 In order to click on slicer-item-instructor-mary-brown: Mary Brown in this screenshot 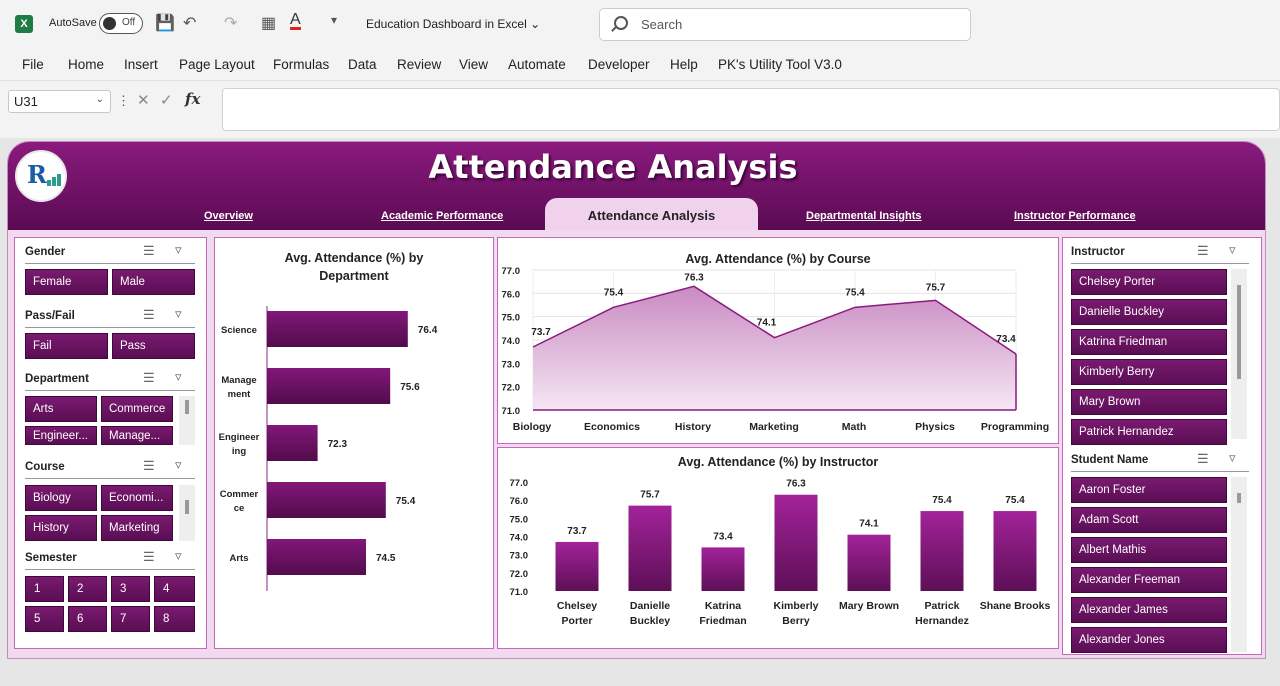, I will do `click(1149, 402)`.